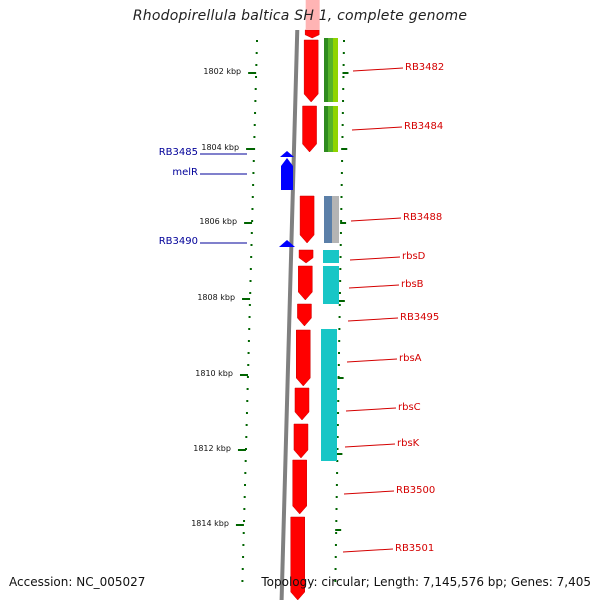 The height and width of the screenshot is (600, 600). What do you see at coordinates (77, 582) in the screenshot?
I see `accession-text: Accession: NC_005027` at bounding box center [77, 582].